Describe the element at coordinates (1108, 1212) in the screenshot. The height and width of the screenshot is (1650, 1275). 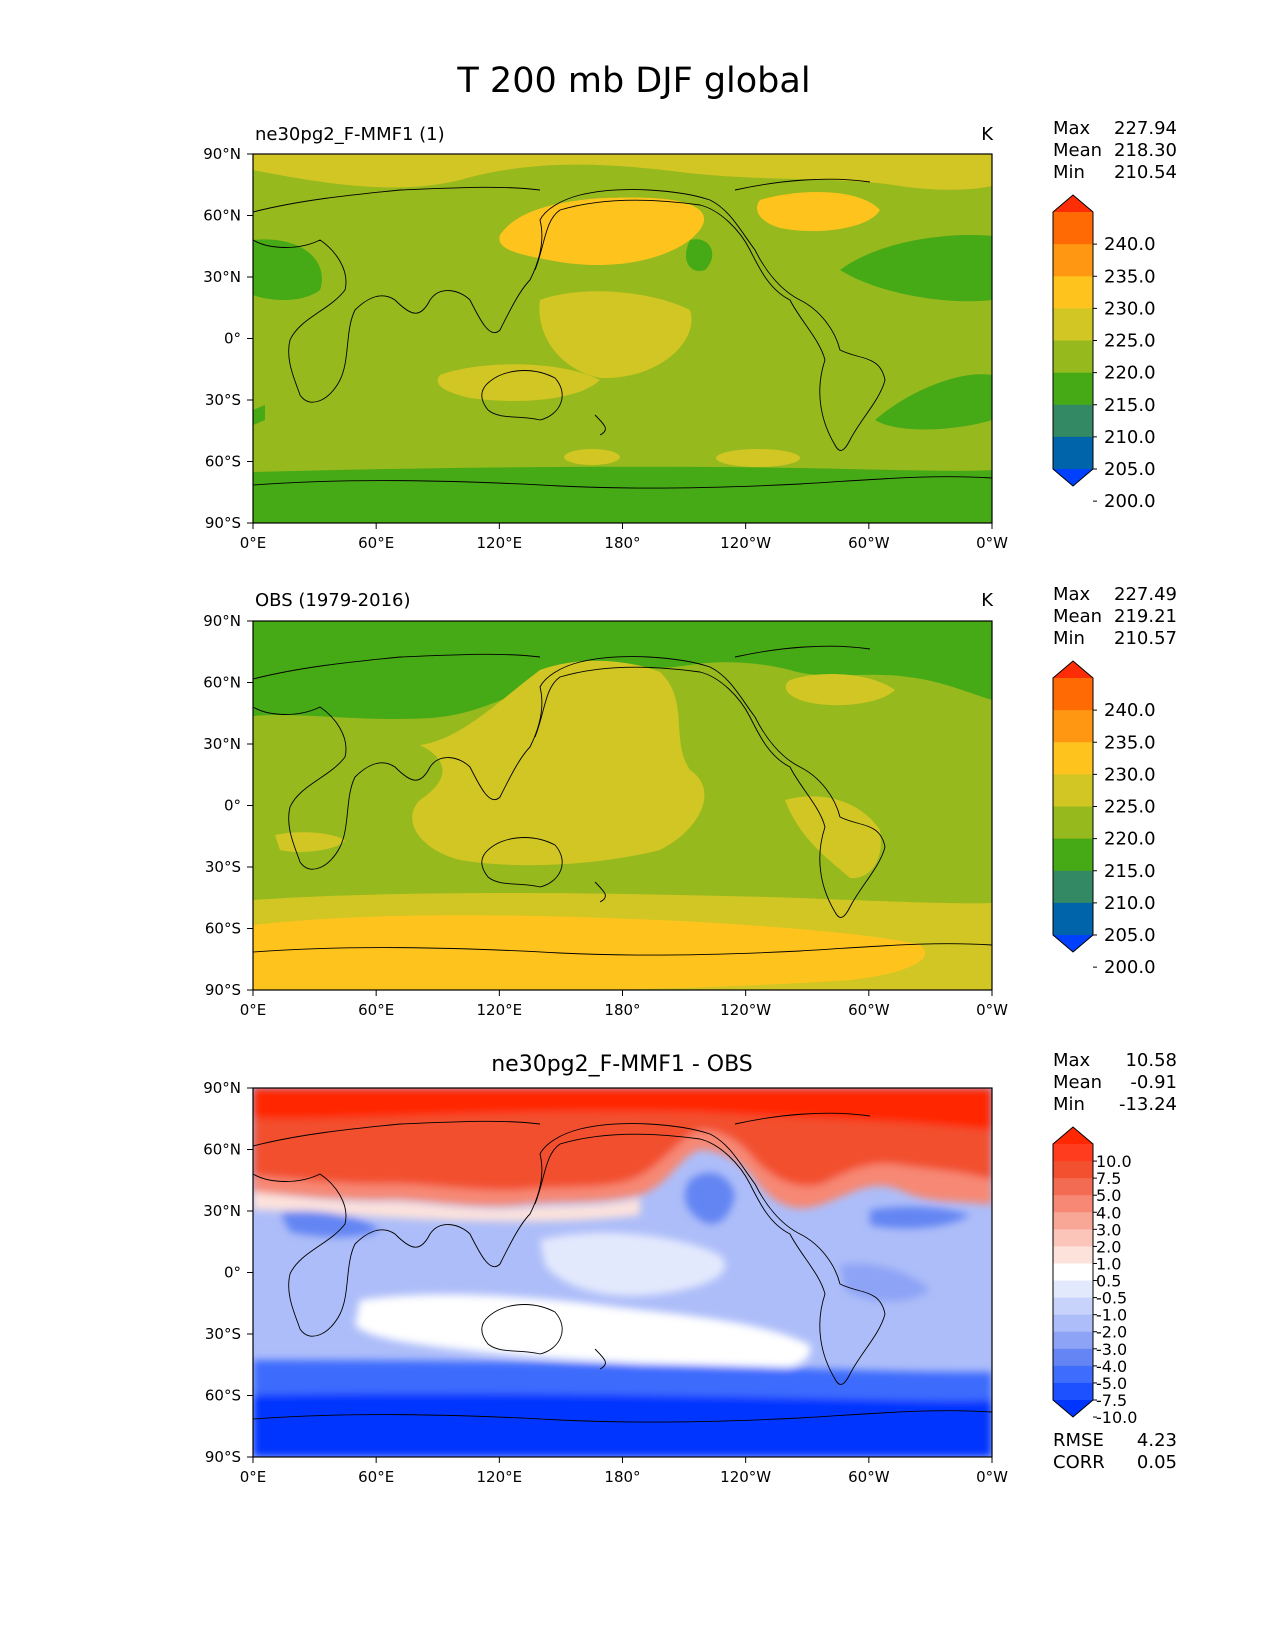
I see `colorbar-label: 4.0` at that location.